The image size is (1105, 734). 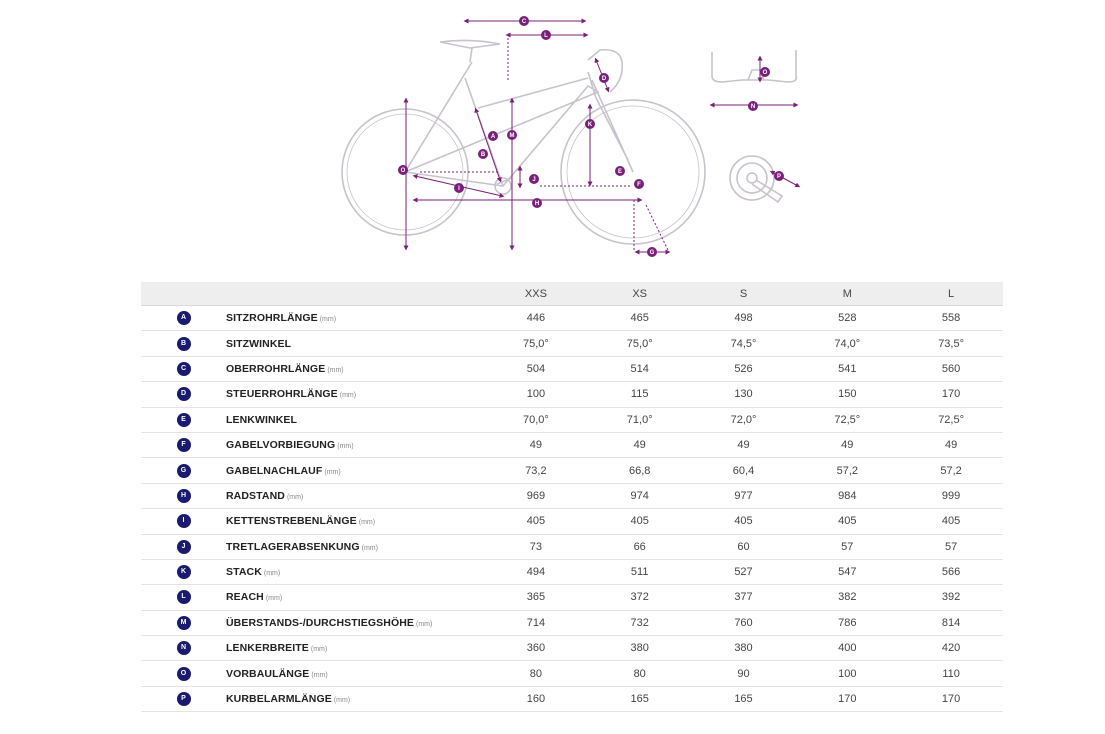 I want to click on svg-text: D, so click(x=604, y=79).